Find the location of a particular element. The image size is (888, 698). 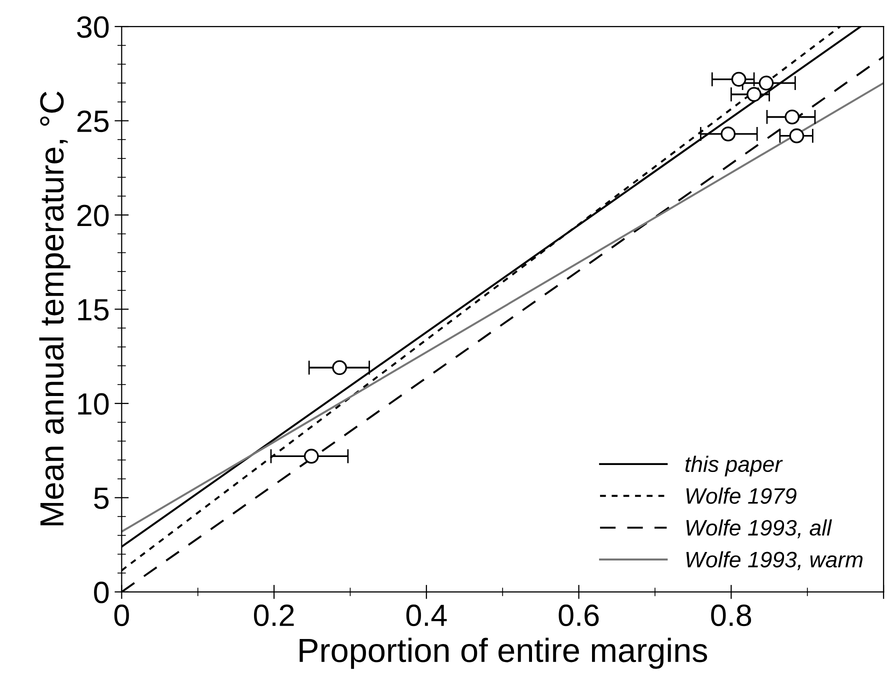

y-tick-label: 25 is located at coordinates (93, 121).